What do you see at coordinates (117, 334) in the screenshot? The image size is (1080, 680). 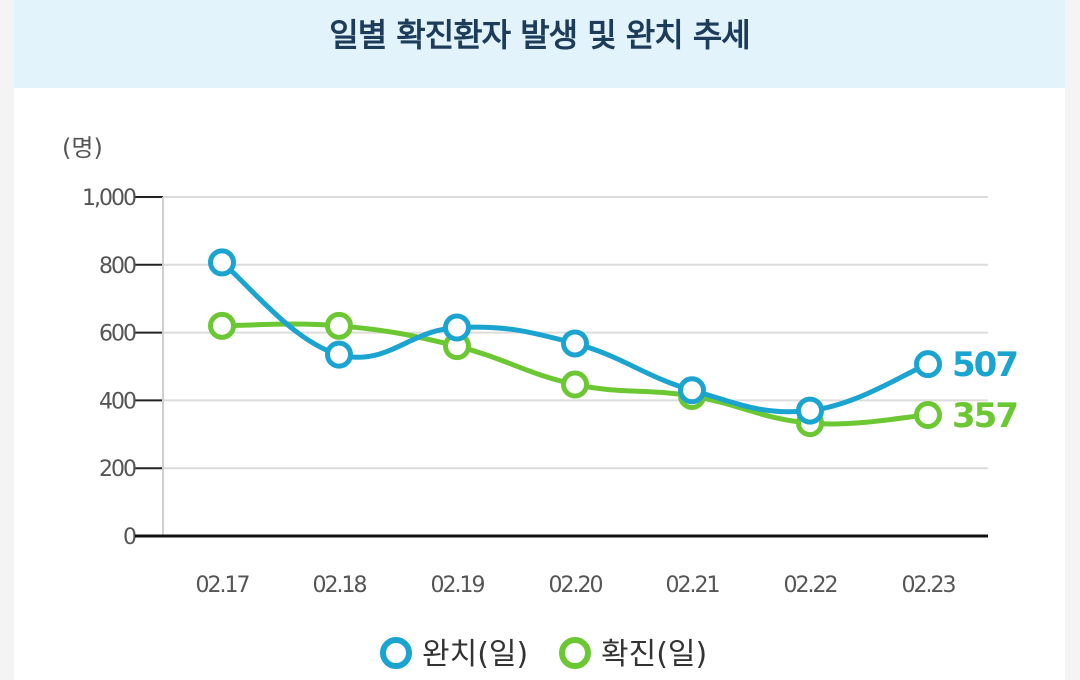 I see `y-tick-label: 600` at bounding box center [117, 334].